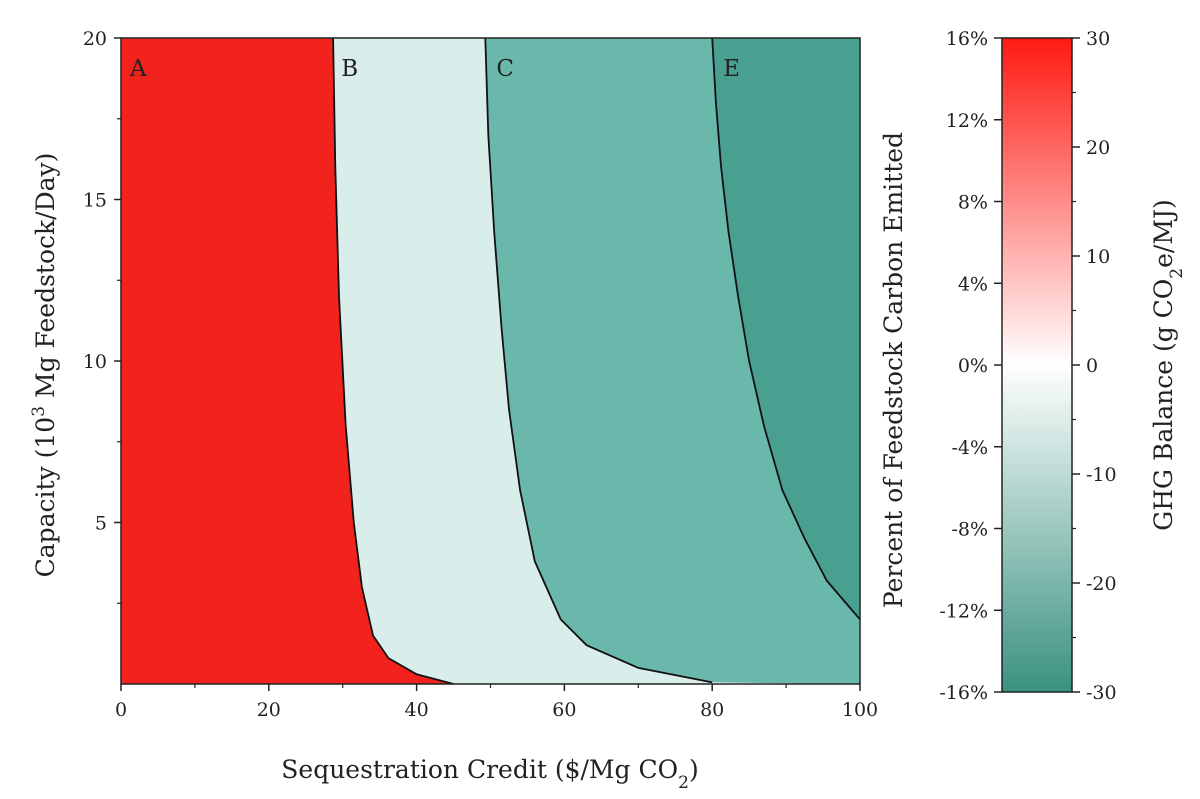  I want to click on x-tick-label: 20, so click(269, 710).